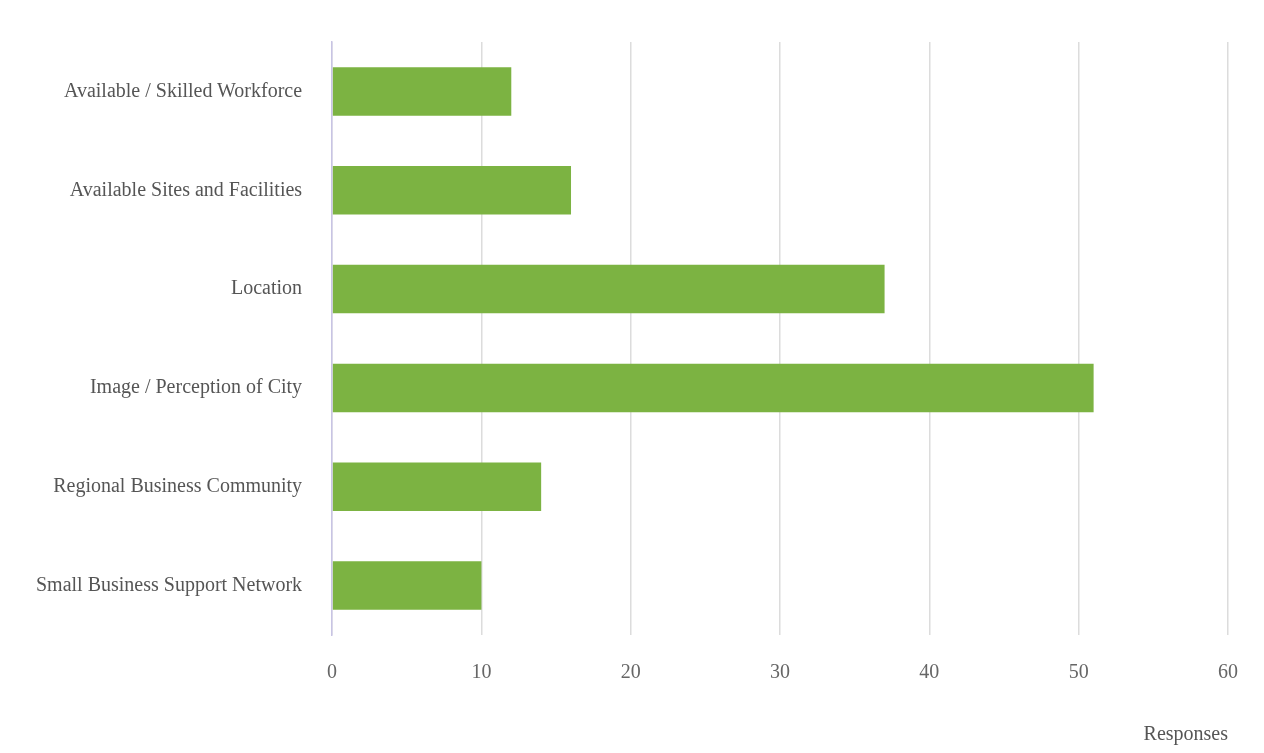 Image resolution: width=1264 pixels, height=753 pixels. Describe the element at coordinates (1228, 671) in the screenshot. I see `x-tick-label: 60` at that location.